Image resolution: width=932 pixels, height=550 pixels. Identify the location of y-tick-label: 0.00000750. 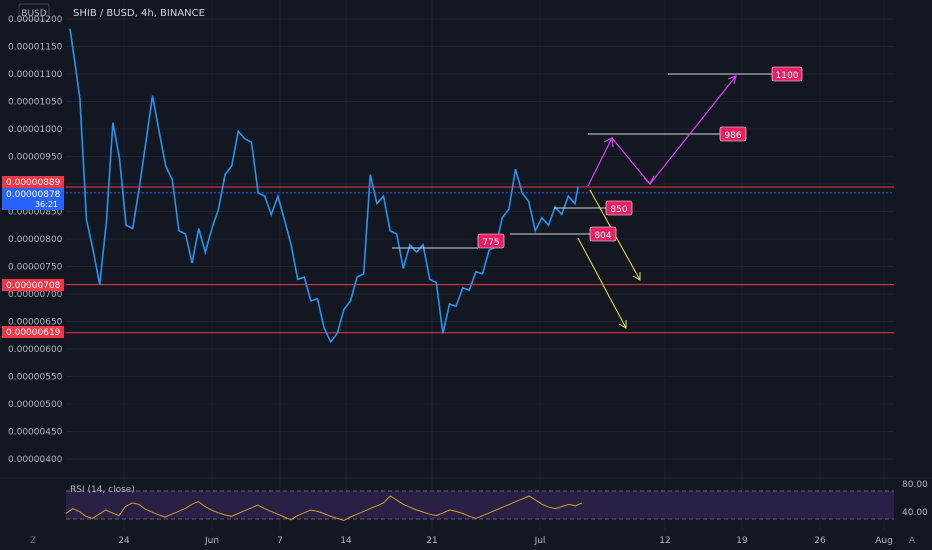
(35, 268).